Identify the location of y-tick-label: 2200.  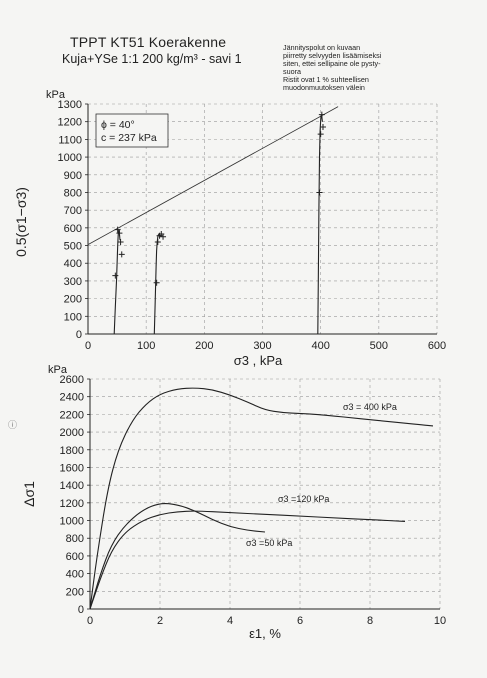
(72, 415).